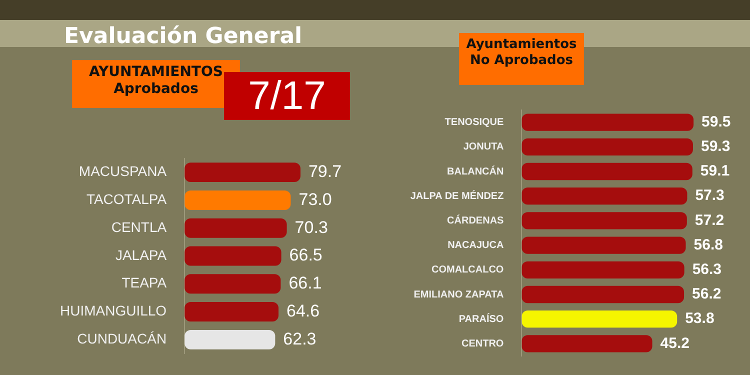  Describe the element at coordinates (707, 294) in the screenshot. I see `data-label: 56.2` at that location.